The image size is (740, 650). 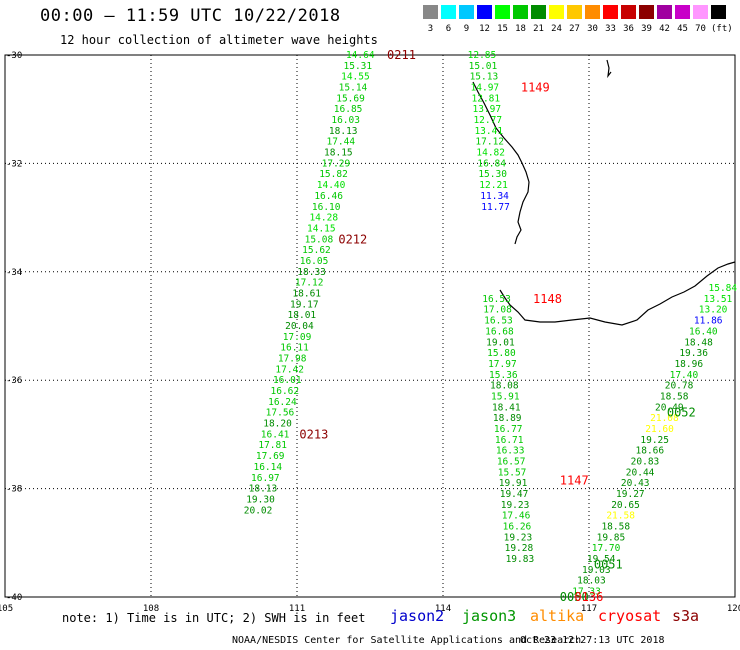 I want to click on satellite-name: cryosat, so click(x=630, y=616).